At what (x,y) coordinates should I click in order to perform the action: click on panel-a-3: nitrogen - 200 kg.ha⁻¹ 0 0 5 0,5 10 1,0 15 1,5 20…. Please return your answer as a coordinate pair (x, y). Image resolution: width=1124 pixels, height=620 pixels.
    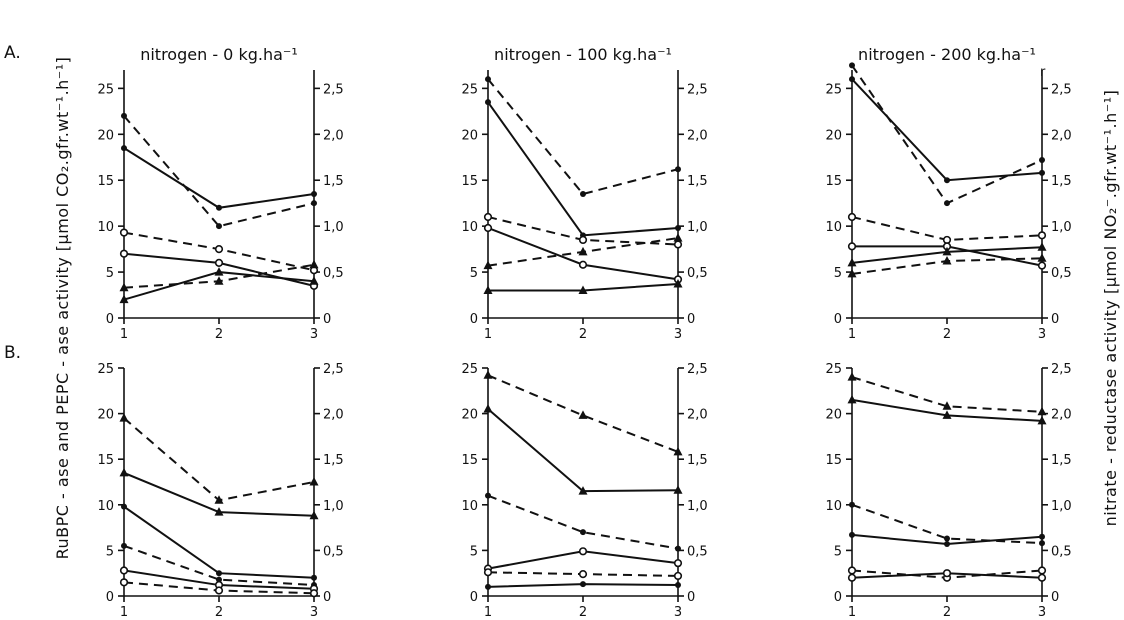
    Looking at the image, I should click on (948, 193).